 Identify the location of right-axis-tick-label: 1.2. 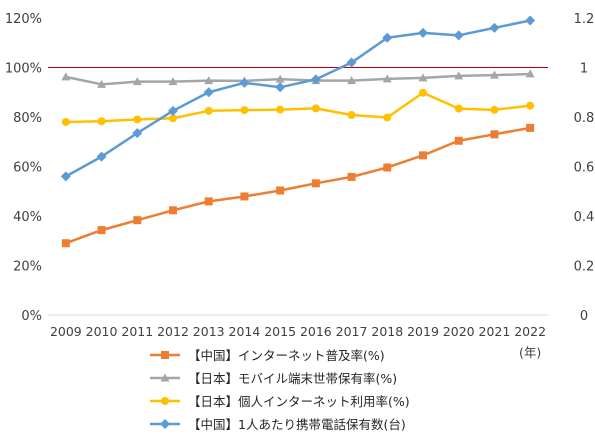
(584, 19).